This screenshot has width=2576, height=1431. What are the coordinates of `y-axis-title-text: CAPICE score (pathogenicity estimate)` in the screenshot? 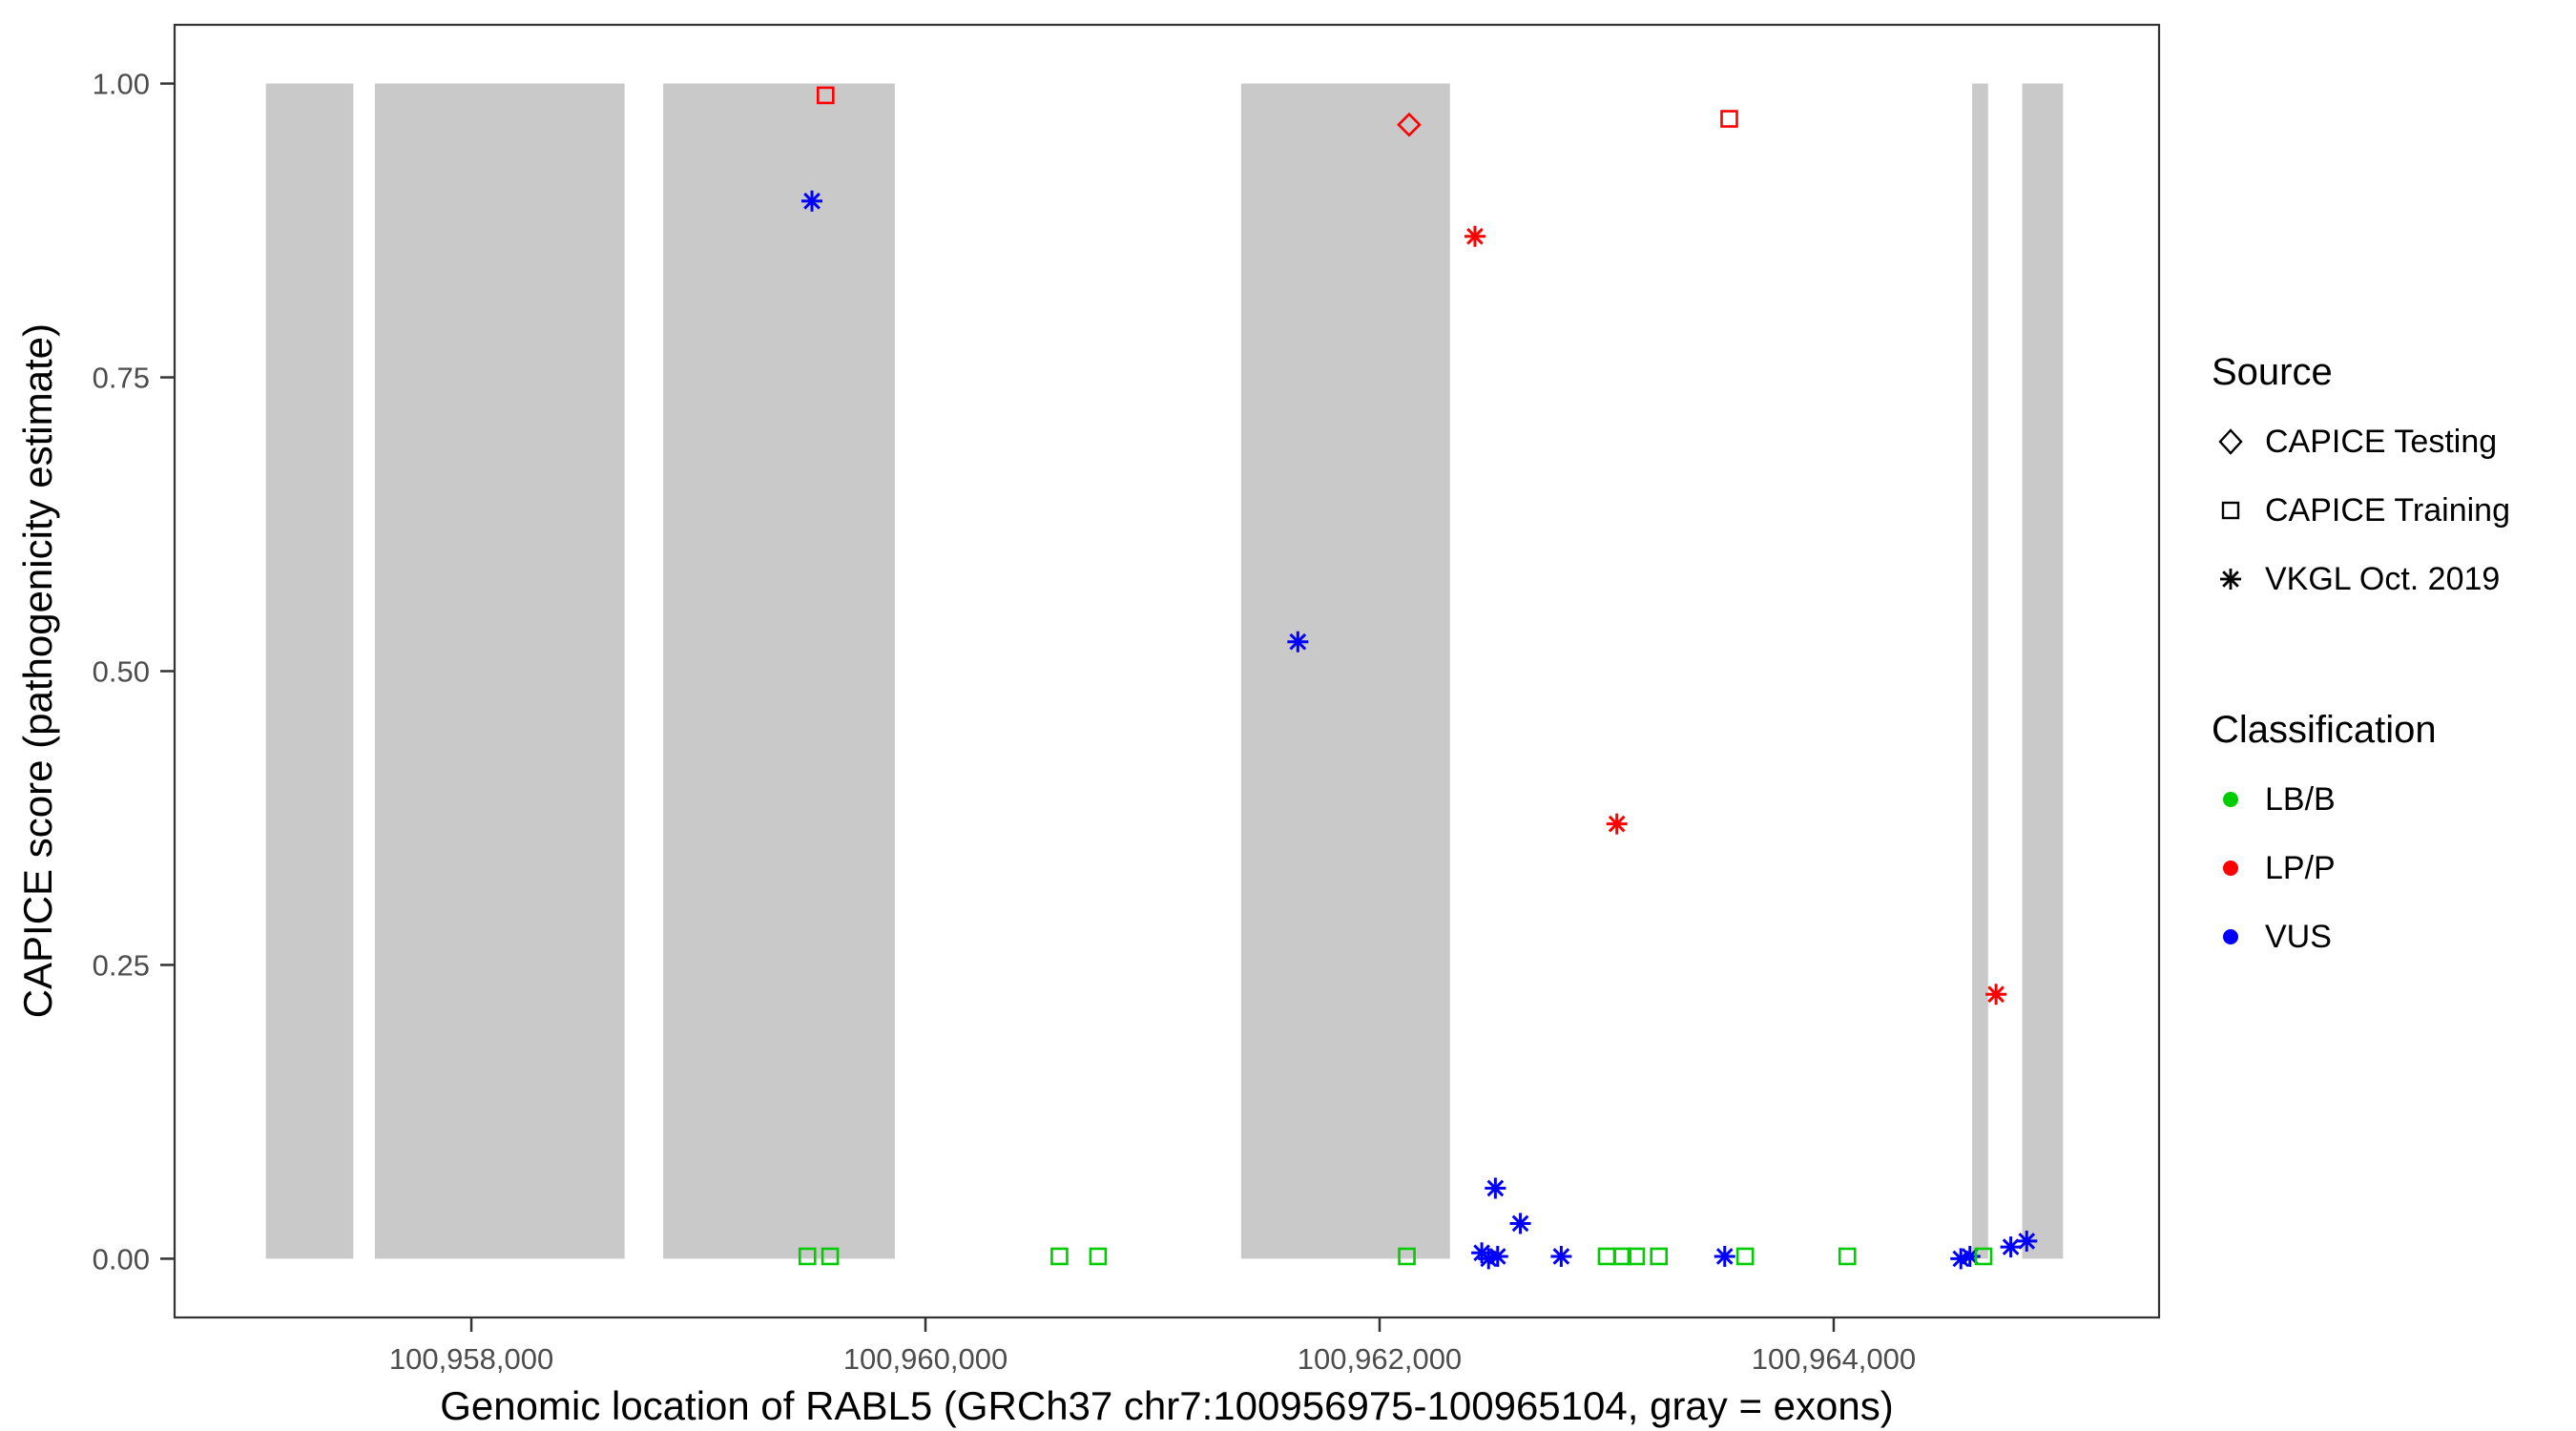 It's located at (37, 671).